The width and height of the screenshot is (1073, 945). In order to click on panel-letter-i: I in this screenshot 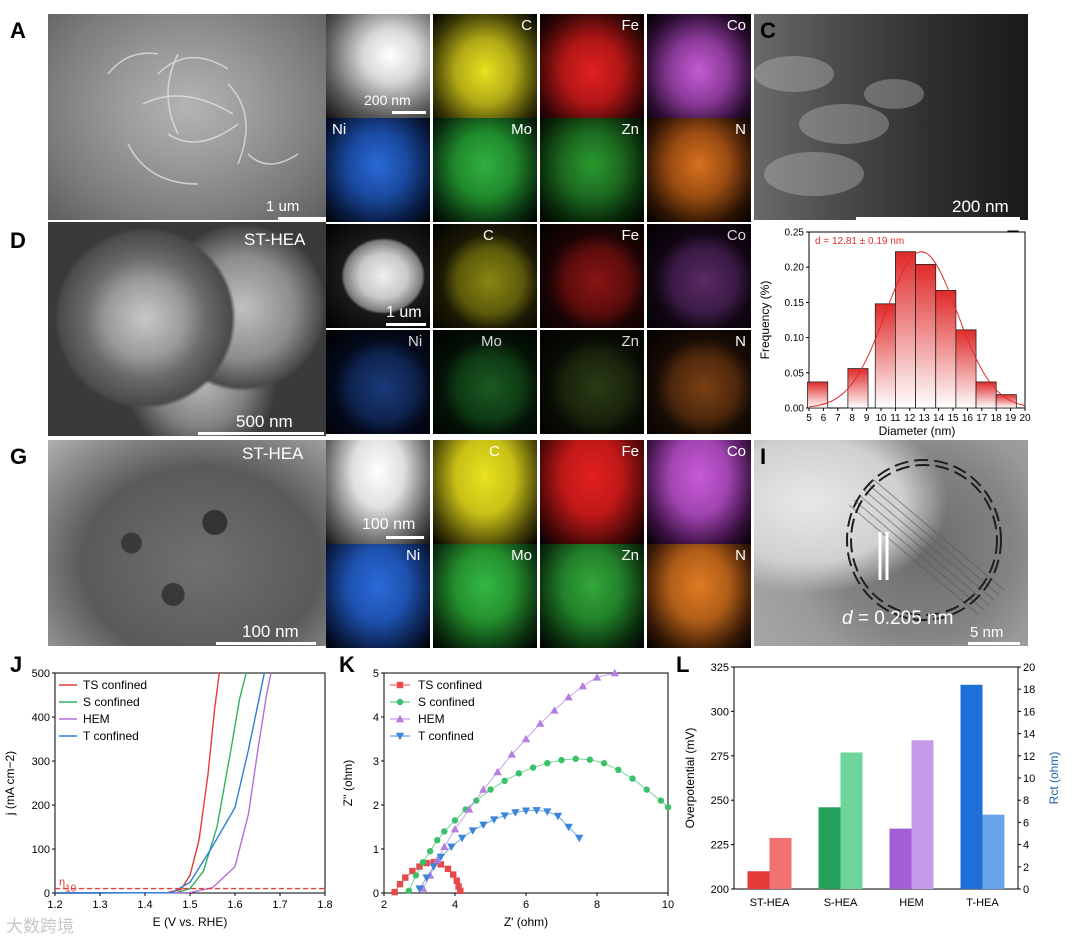, I will do `click(763, 456)`.